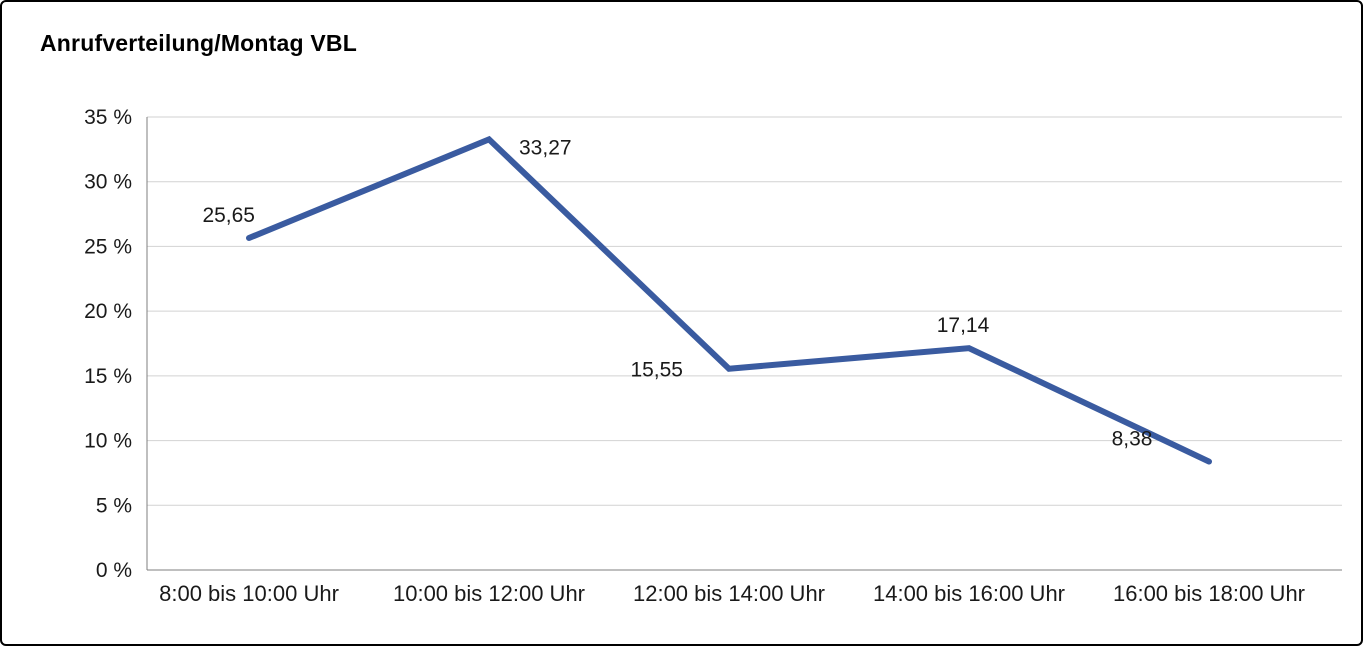 The image size is (1363, 646). I want to click on y-axis-tick-label: 5 %, so click(114, 505).